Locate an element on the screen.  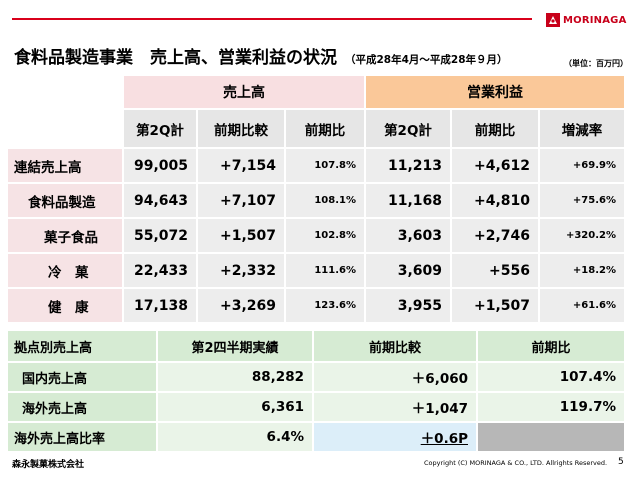
header-rule is located at coordinates (272, 19).